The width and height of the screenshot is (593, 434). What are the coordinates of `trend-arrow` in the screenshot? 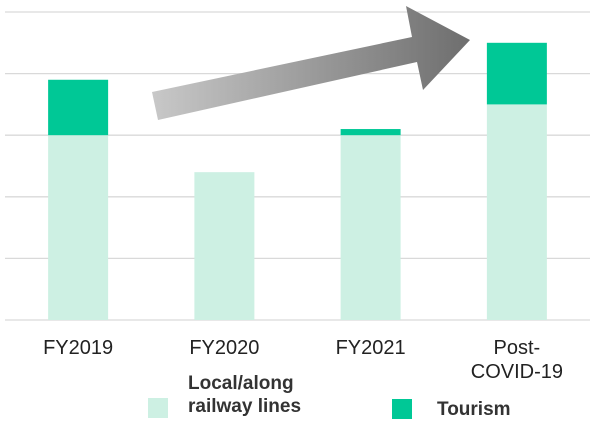 It's located at (311, 63).